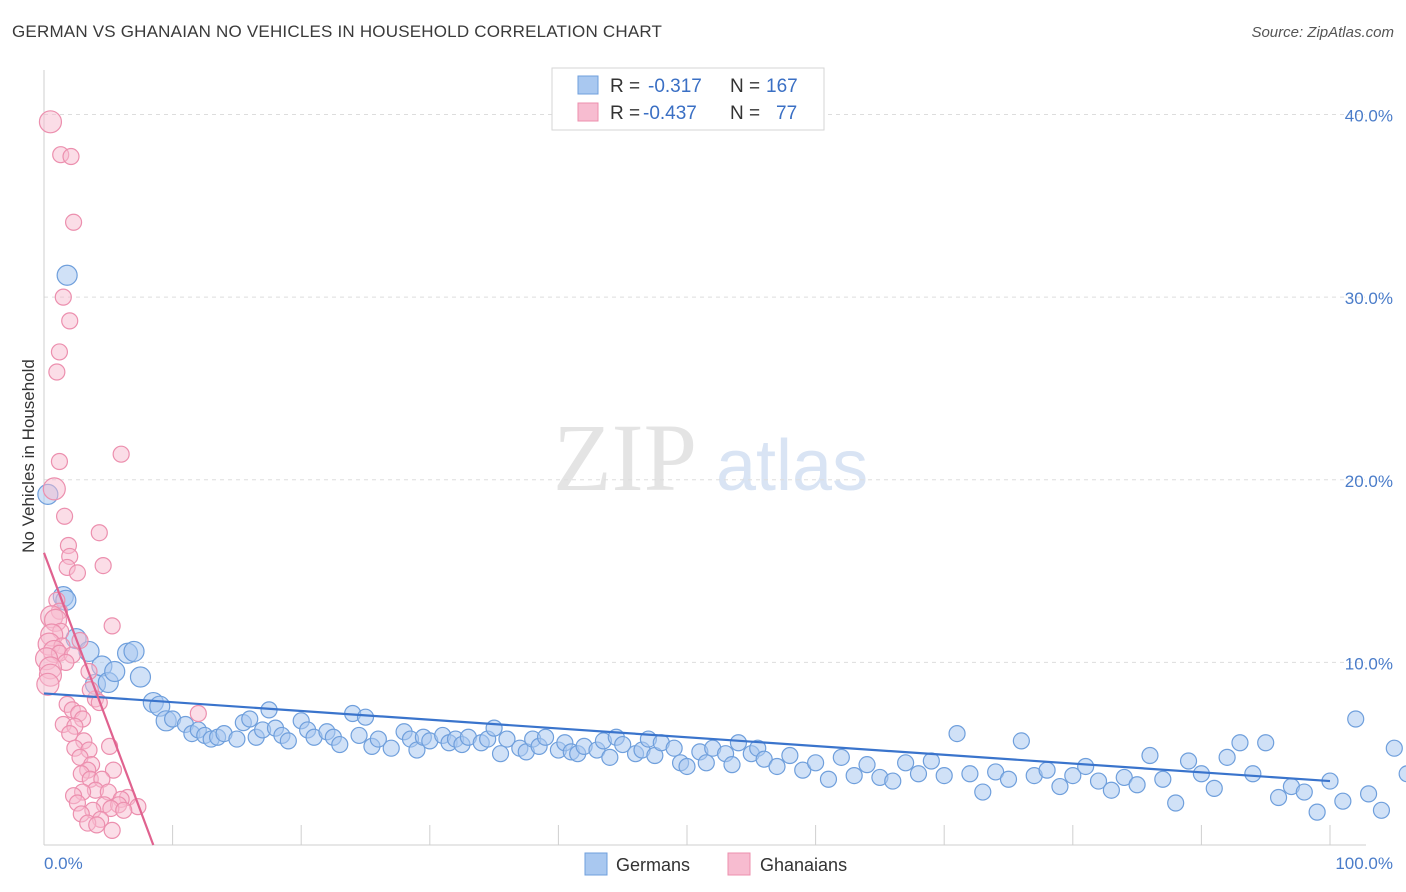  Describe the element at coordinates (786, 113) in the screenshot. I see `legend-n-value-ghanaians: 77` at that location.